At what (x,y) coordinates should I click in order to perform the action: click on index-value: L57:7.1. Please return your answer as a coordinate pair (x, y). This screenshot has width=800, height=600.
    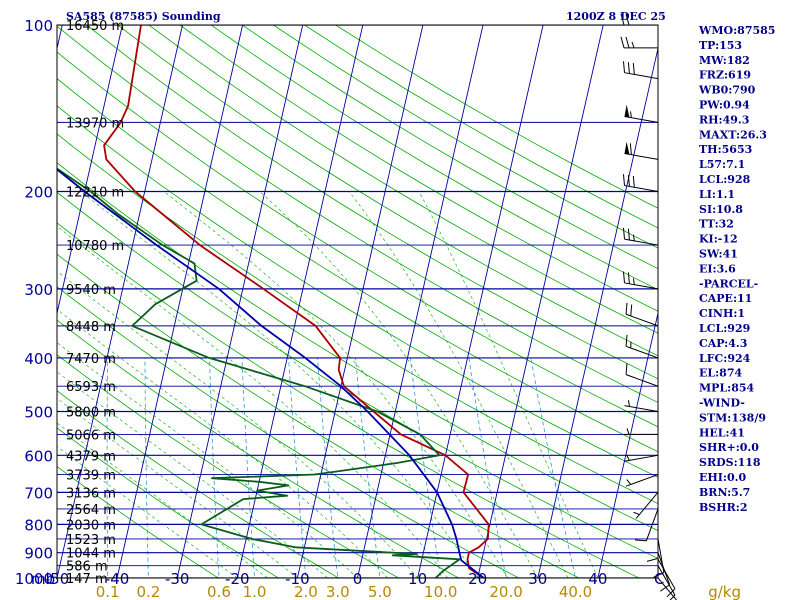
    Looking at the image, I should click on (722, 164).